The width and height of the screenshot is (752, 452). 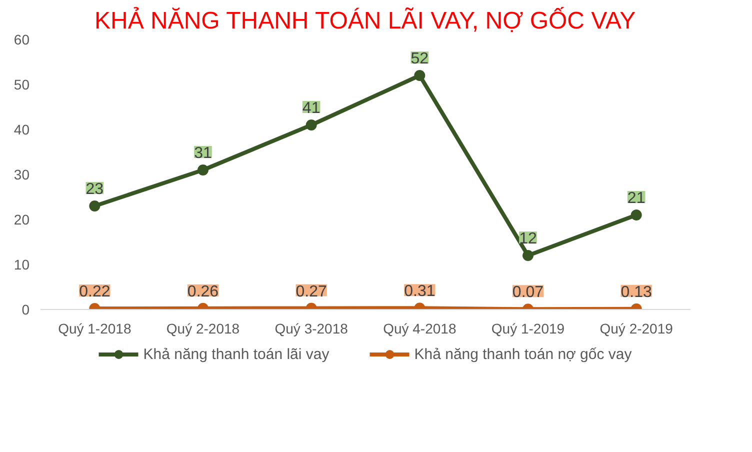 I want to click on x-tick-label: Quý 2-2018, so click(x=203, y=328).